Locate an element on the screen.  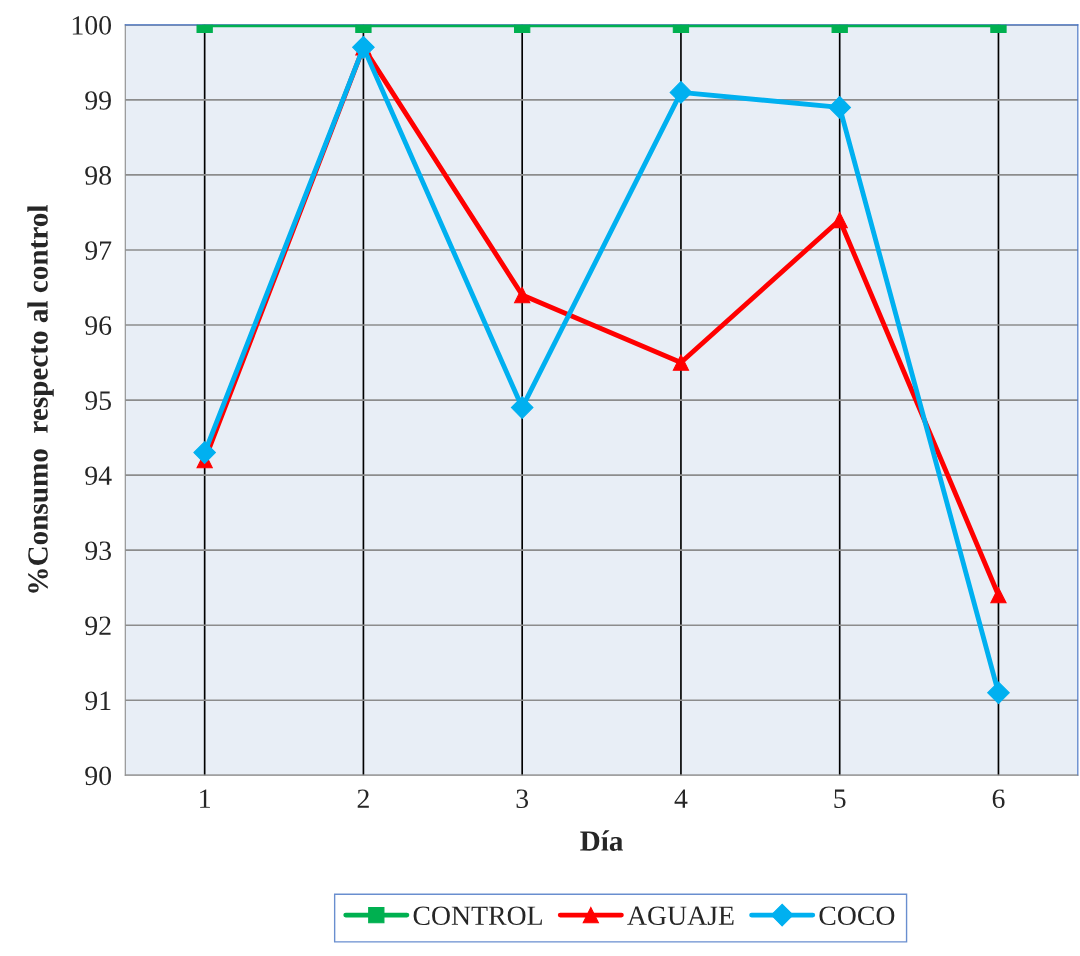
x-tick-label: 3 is located at coordinates (522, 799).